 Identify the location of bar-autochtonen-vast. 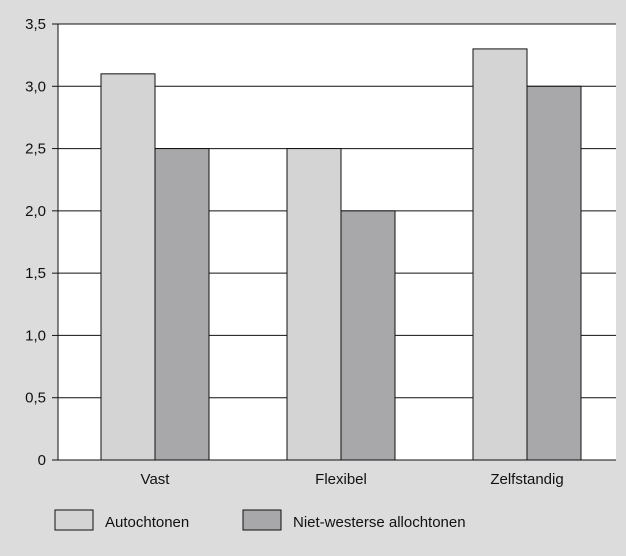
(128, 267).